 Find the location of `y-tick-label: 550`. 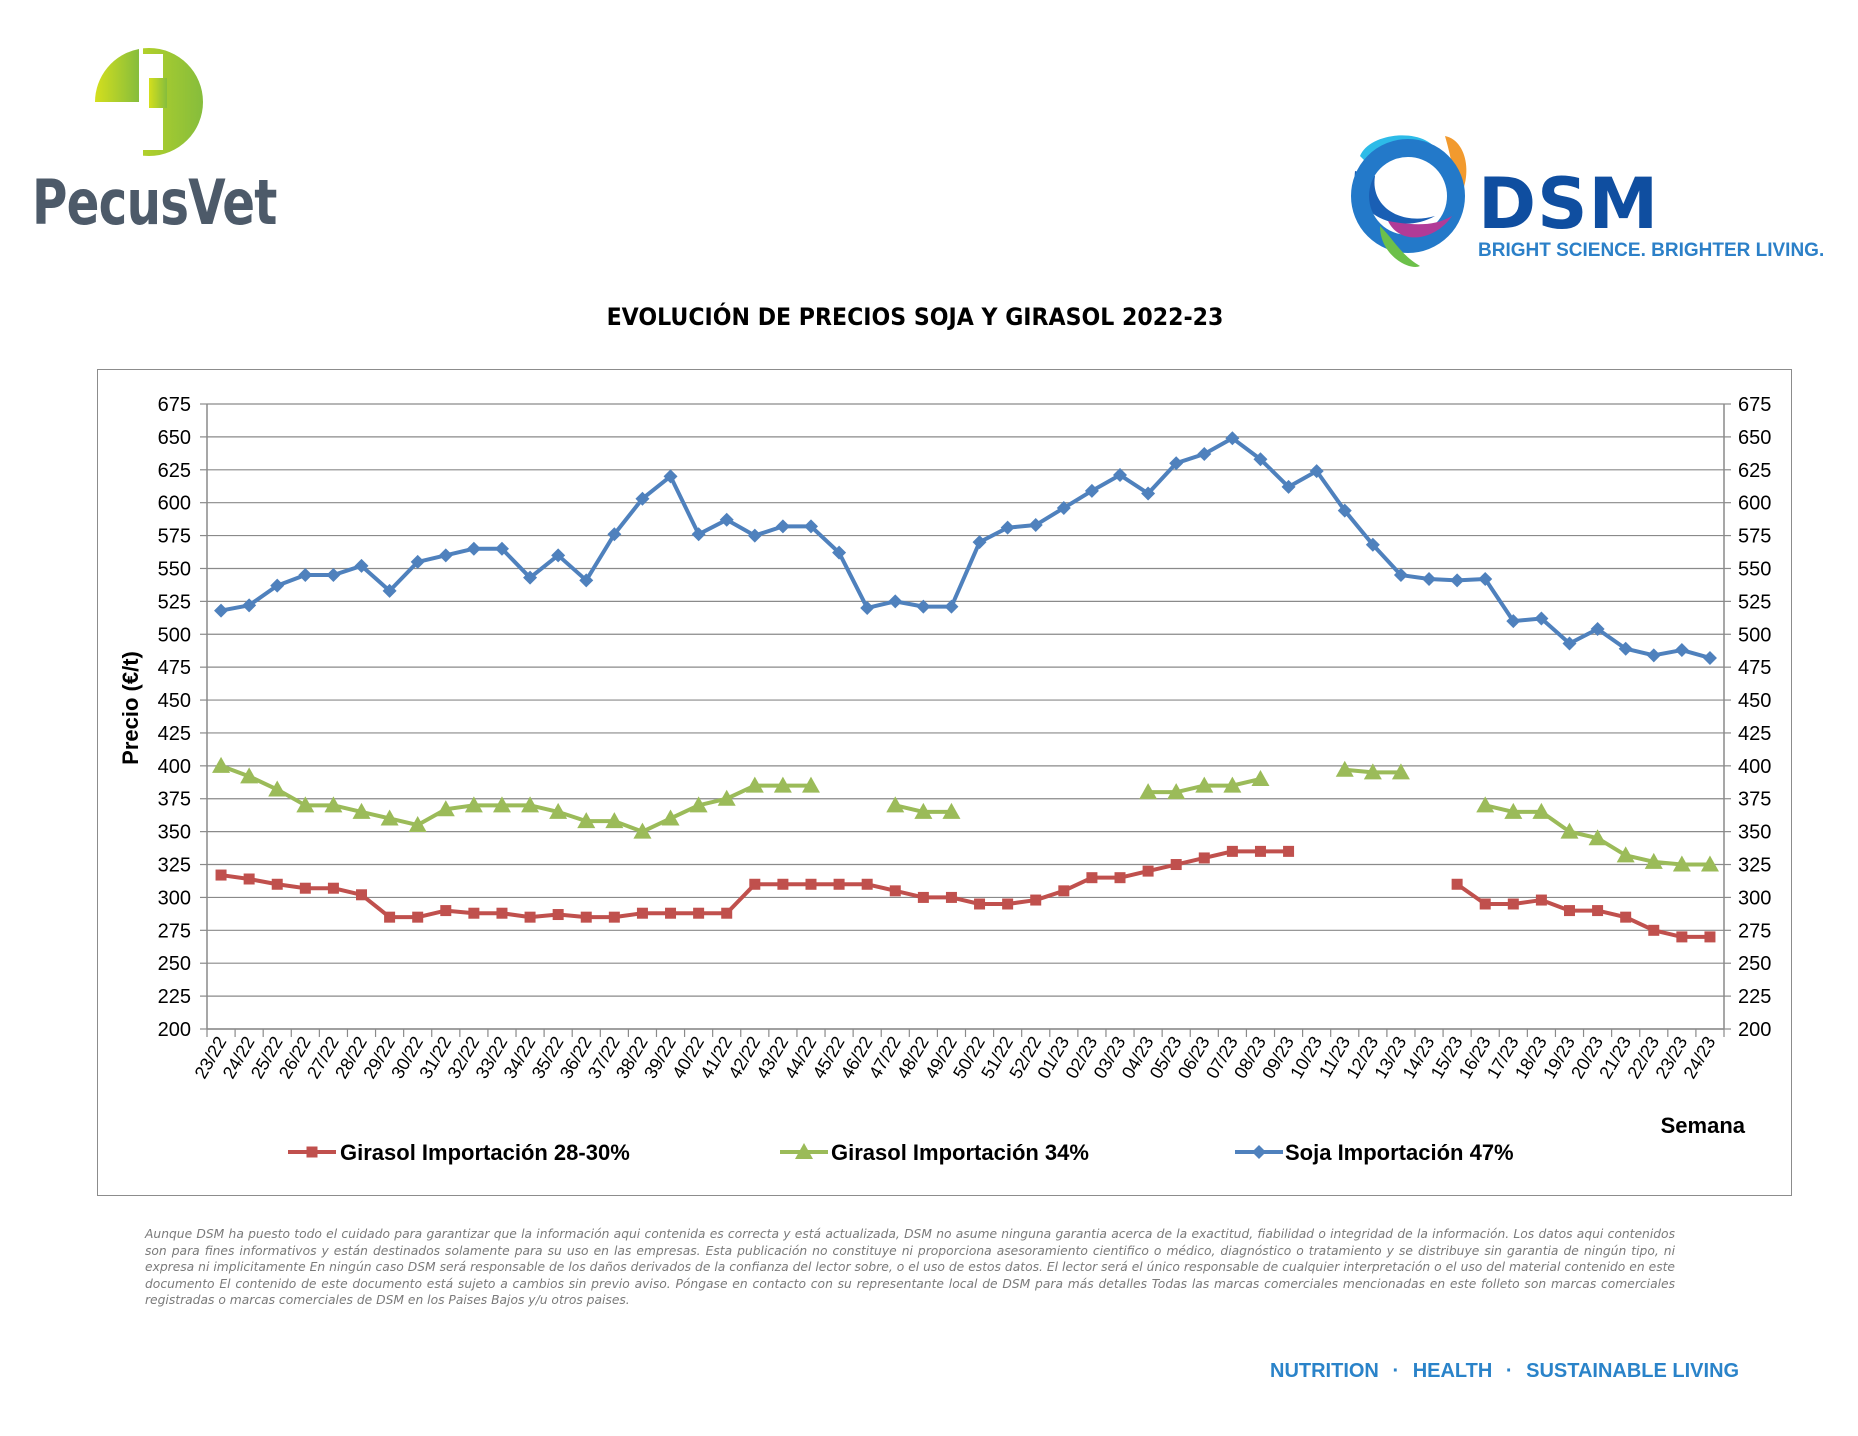

y-tick-label: 550 is located at coordinates (174, 569).